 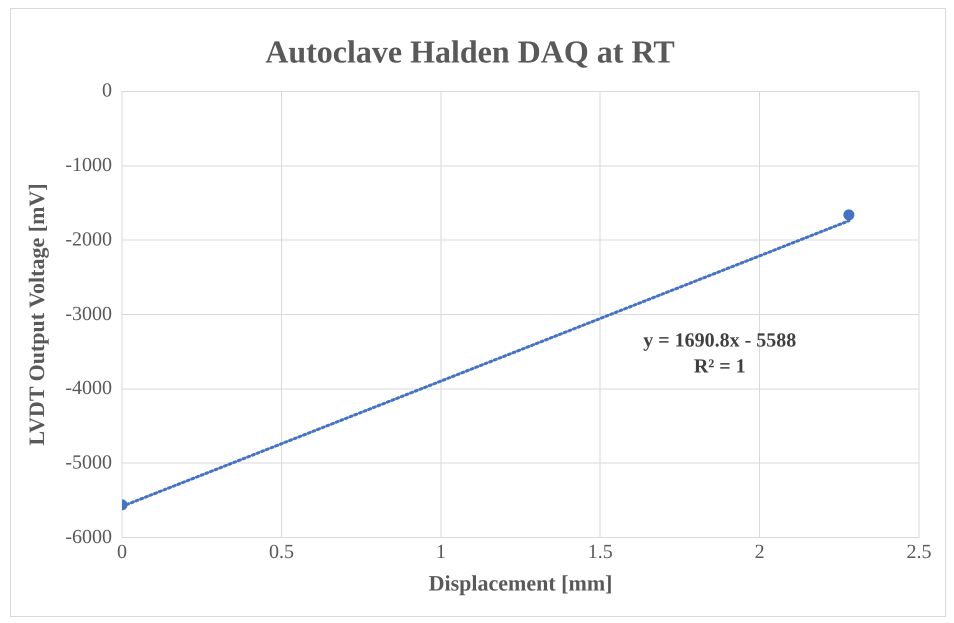 What do you see at coordinates (88, 239) in the screenshot?
I see `y-tick-label: -2000` at bounding box center [88, 239].